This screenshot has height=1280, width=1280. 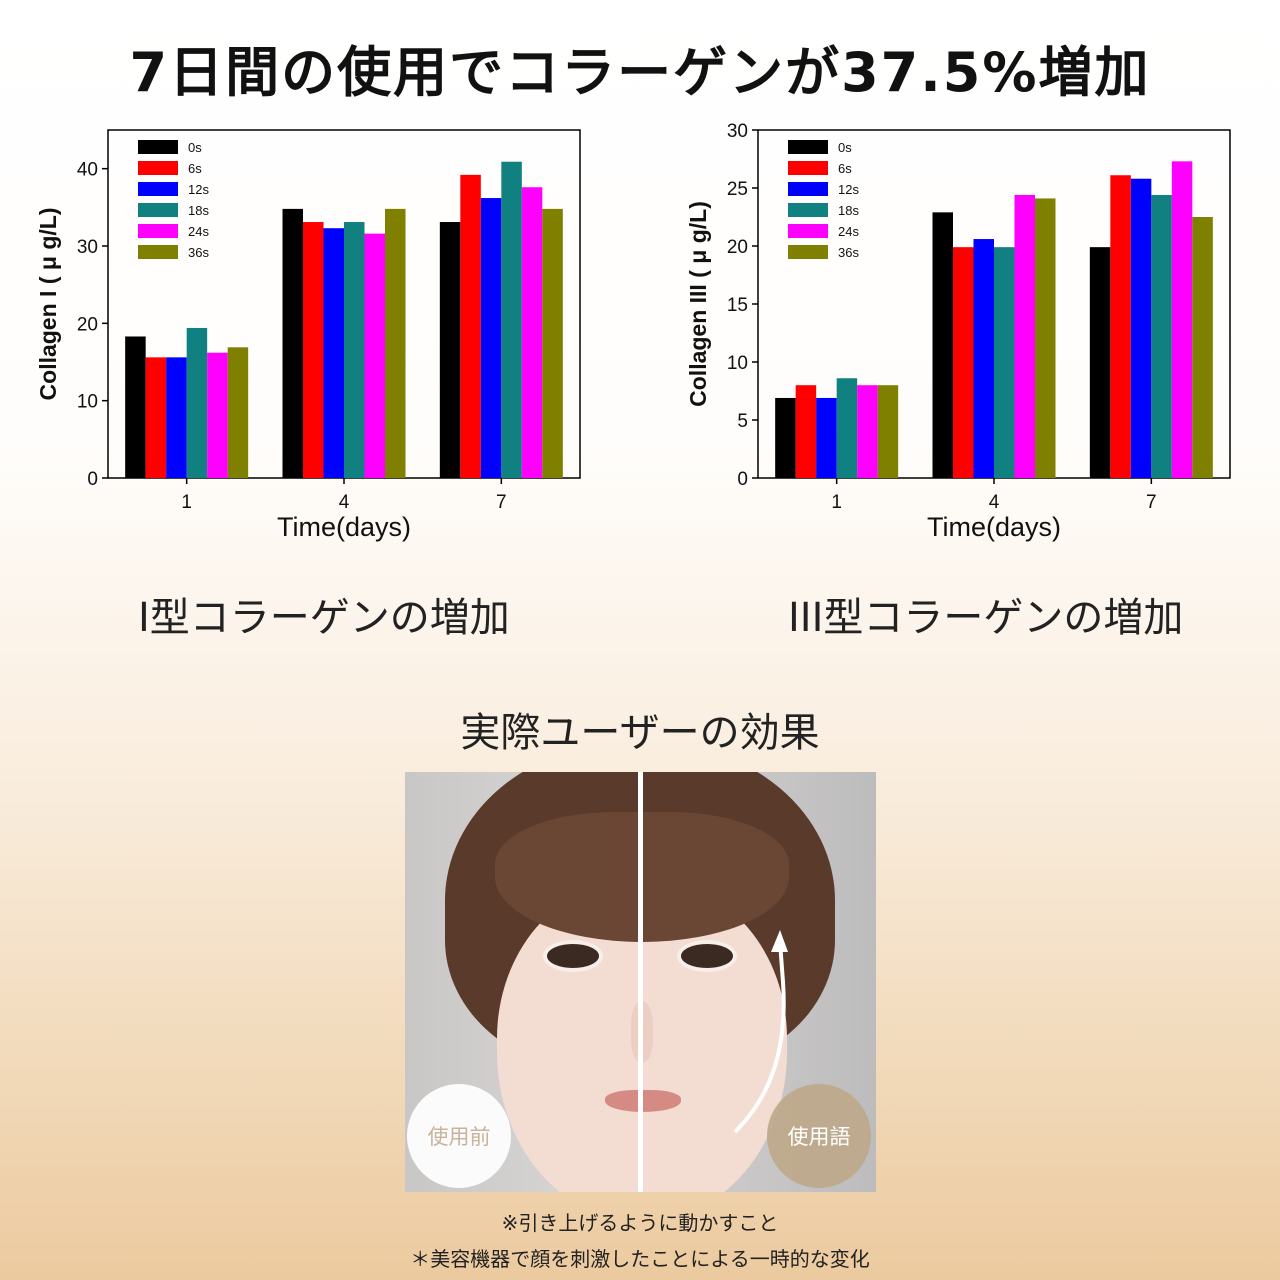 I want to click on usage-note: ※引き上げるように動かすこと, so click(x=640, y=1223).